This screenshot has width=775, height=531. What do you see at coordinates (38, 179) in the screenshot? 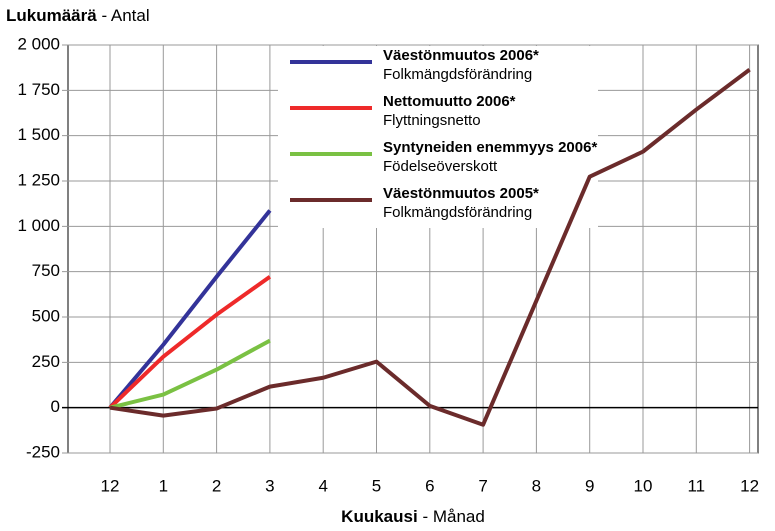
I see `y-tick-label: 1 250` at bounding box center [38, 179].